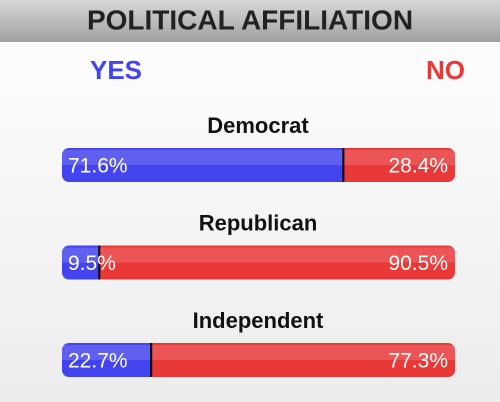 The image size is (500, 402). Describe the element at coordinates (418, 166) in the screenshot. I see `value-label: 28.4%` at that location.